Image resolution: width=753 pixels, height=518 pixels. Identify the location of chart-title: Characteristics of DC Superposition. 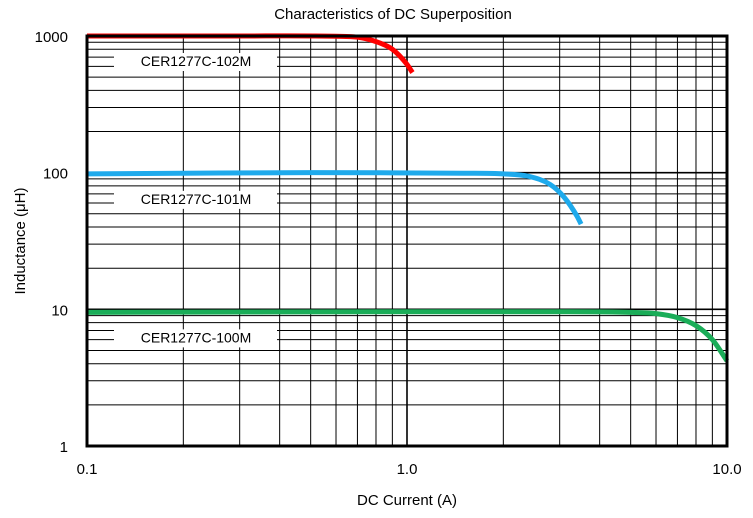
(393, 14).